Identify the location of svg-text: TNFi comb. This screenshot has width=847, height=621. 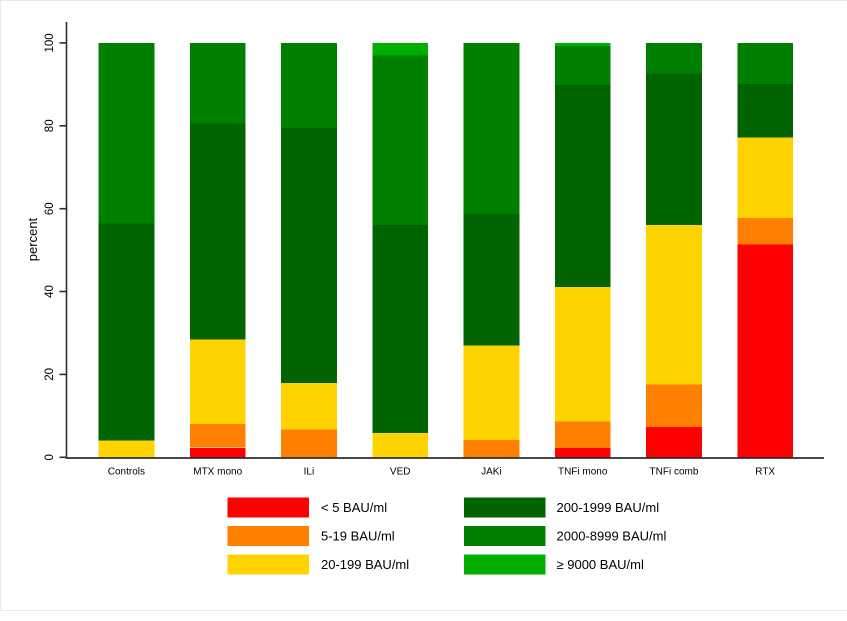
(674, 472).